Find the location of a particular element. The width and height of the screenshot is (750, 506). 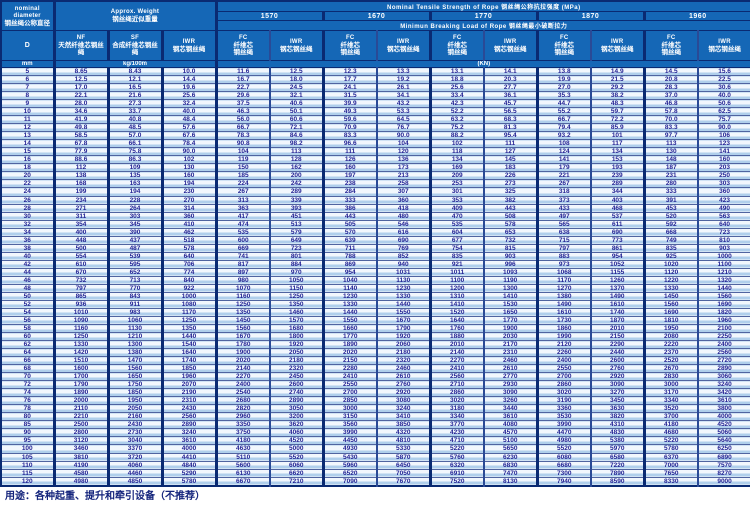

cell-value: 2700 is located at coordinates (350, 393).